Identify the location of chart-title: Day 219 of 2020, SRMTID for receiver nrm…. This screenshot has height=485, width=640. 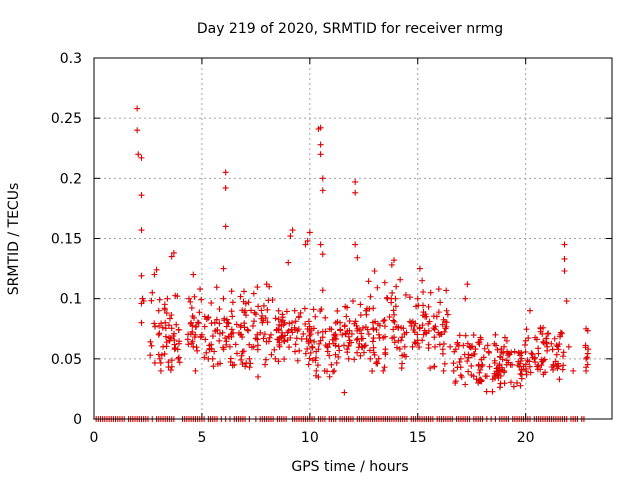
(350, 29).